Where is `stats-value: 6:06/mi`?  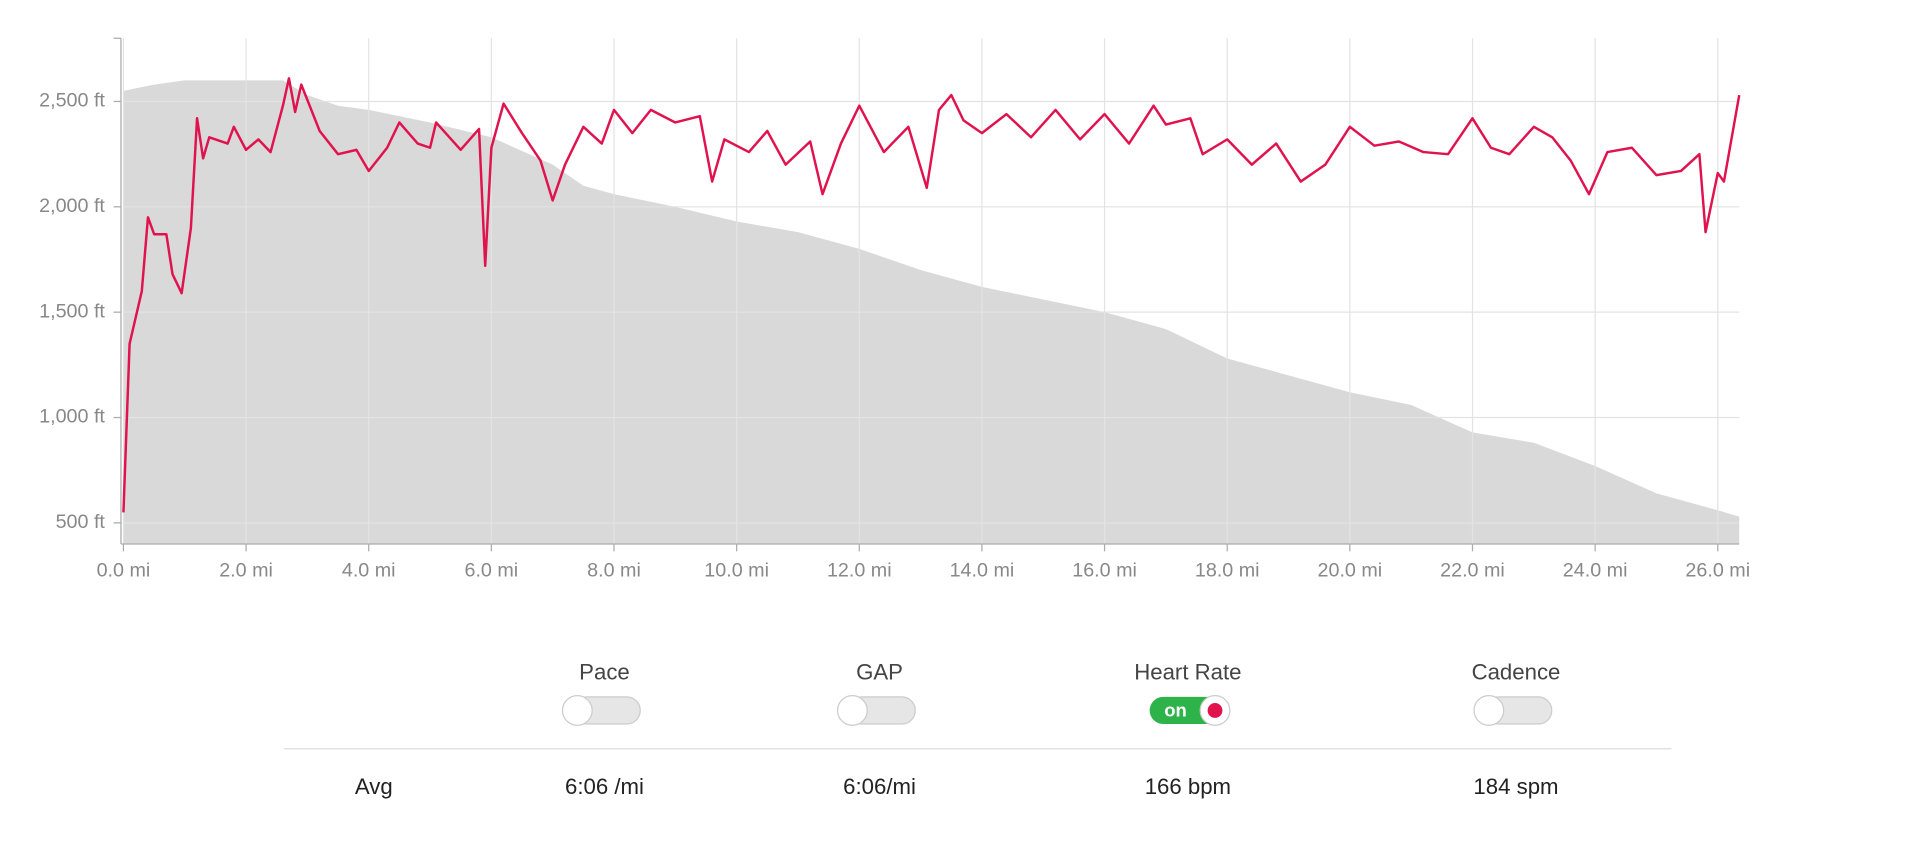 stats-value: 6:06/mi is located at coordinates (879, 786).